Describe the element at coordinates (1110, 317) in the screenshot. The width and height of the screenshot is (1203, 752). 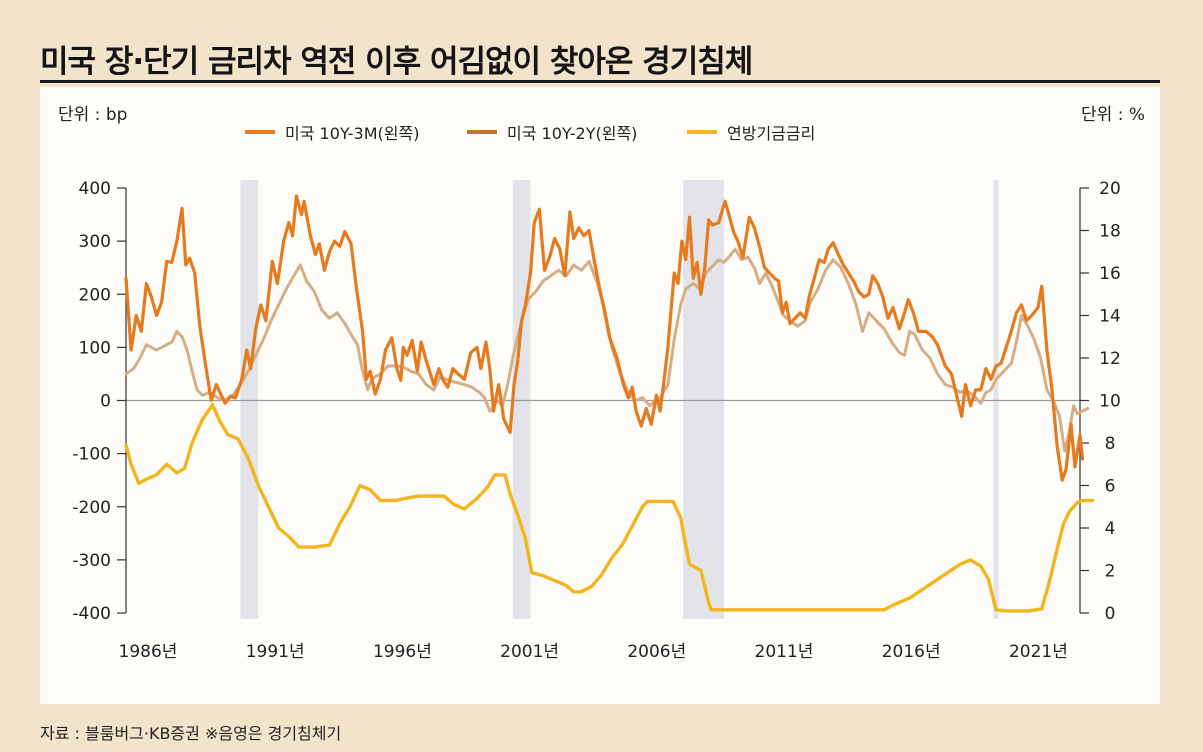
I see `y-right-tick-label-3: 14` at that location.